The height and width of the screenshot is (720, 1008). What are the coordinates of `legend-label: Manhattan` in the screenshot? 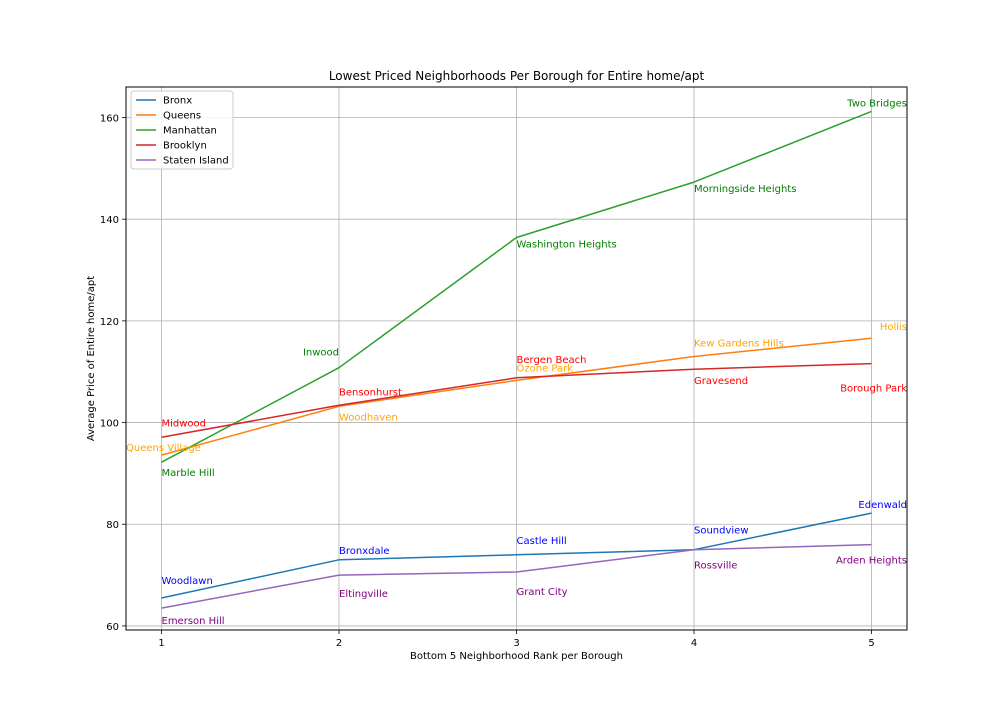 It's located at (190, 131).